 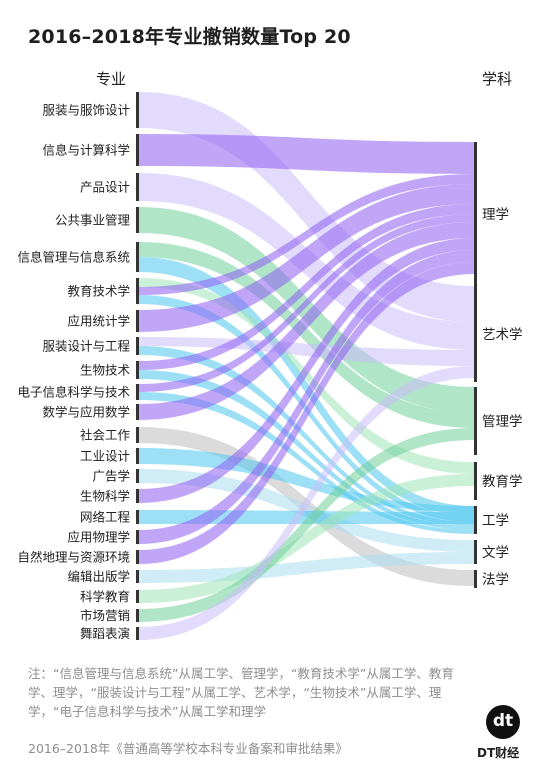 I want to click on major-label-10: 数学与应用数学, so click(x=86, y=412).